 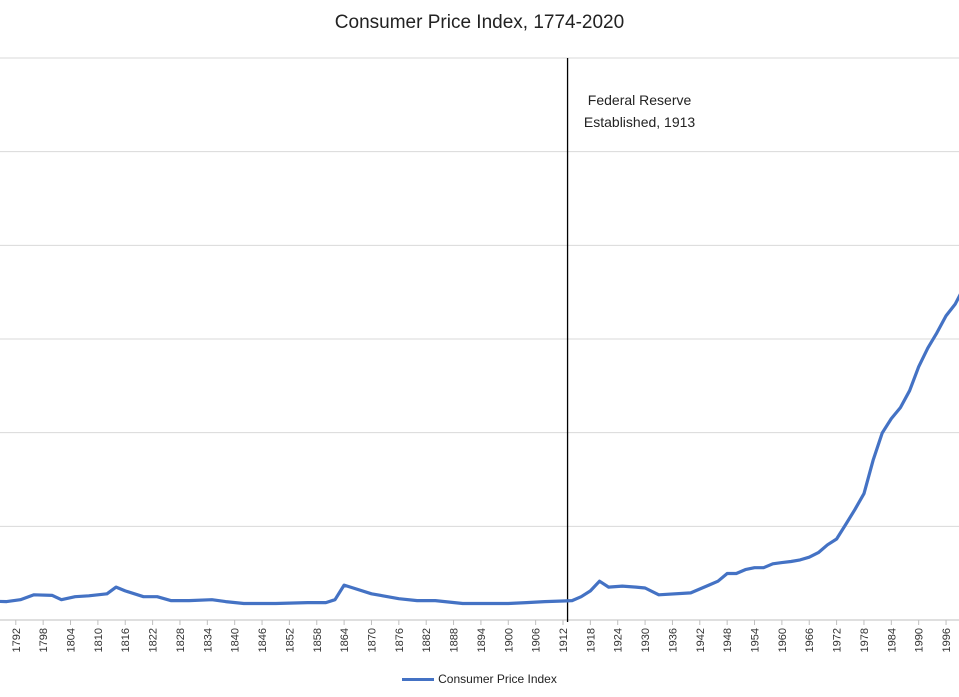 I want to click on x-tick-label: 1888, so click(x=455, y=640).